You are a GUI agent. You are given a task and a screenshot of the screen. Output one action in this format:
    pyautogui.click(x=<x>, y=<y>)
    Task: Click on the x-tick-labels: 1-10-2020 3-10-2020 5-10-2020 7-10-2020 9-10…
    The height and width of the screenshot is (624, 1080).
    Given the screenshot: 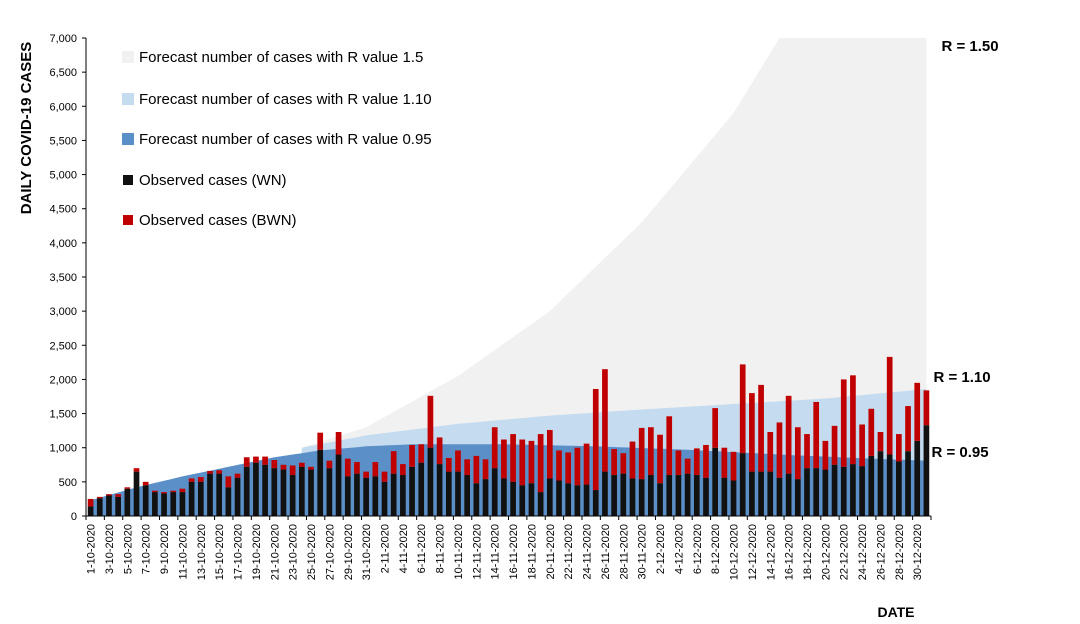 What is the action you would take?
    pyautogui.click(x=505, y=552)
    